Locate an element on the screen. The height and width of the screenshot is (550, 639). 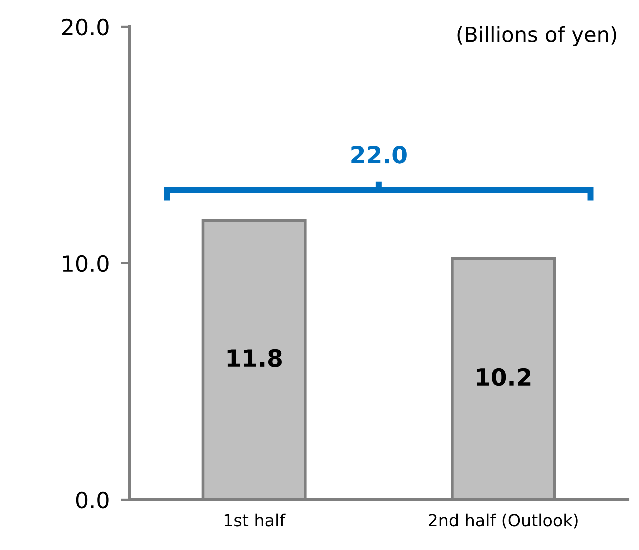
y-tick-label: 0.0 is located at coordinates (92, 500).